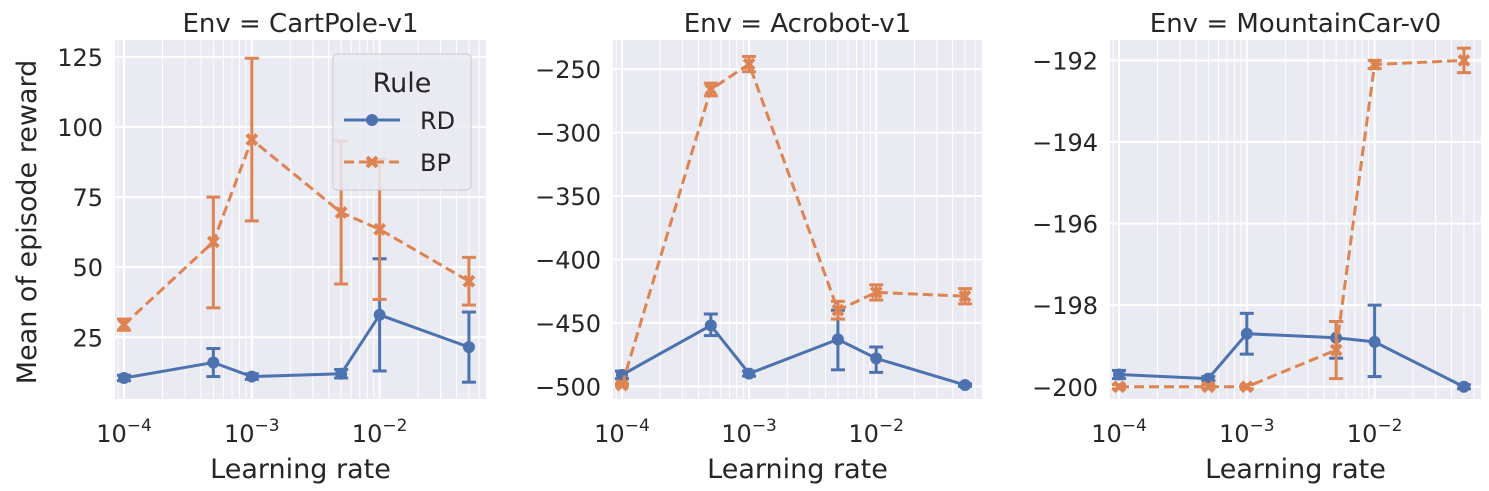 This screenshot has width=1489, height=491. What do you see at coordinates (402, 83) in the screenshot?
I see `legend-title: Rule` at bounding box center [402, 83].